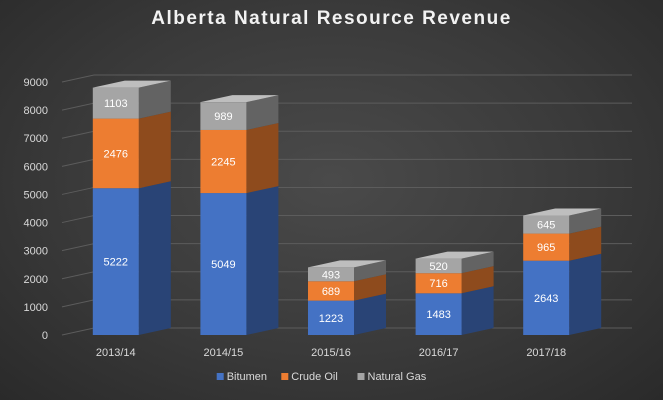 This screenshot has width=663, height=400. I want to click on y-tick-label: 7000, so click(36, 139).